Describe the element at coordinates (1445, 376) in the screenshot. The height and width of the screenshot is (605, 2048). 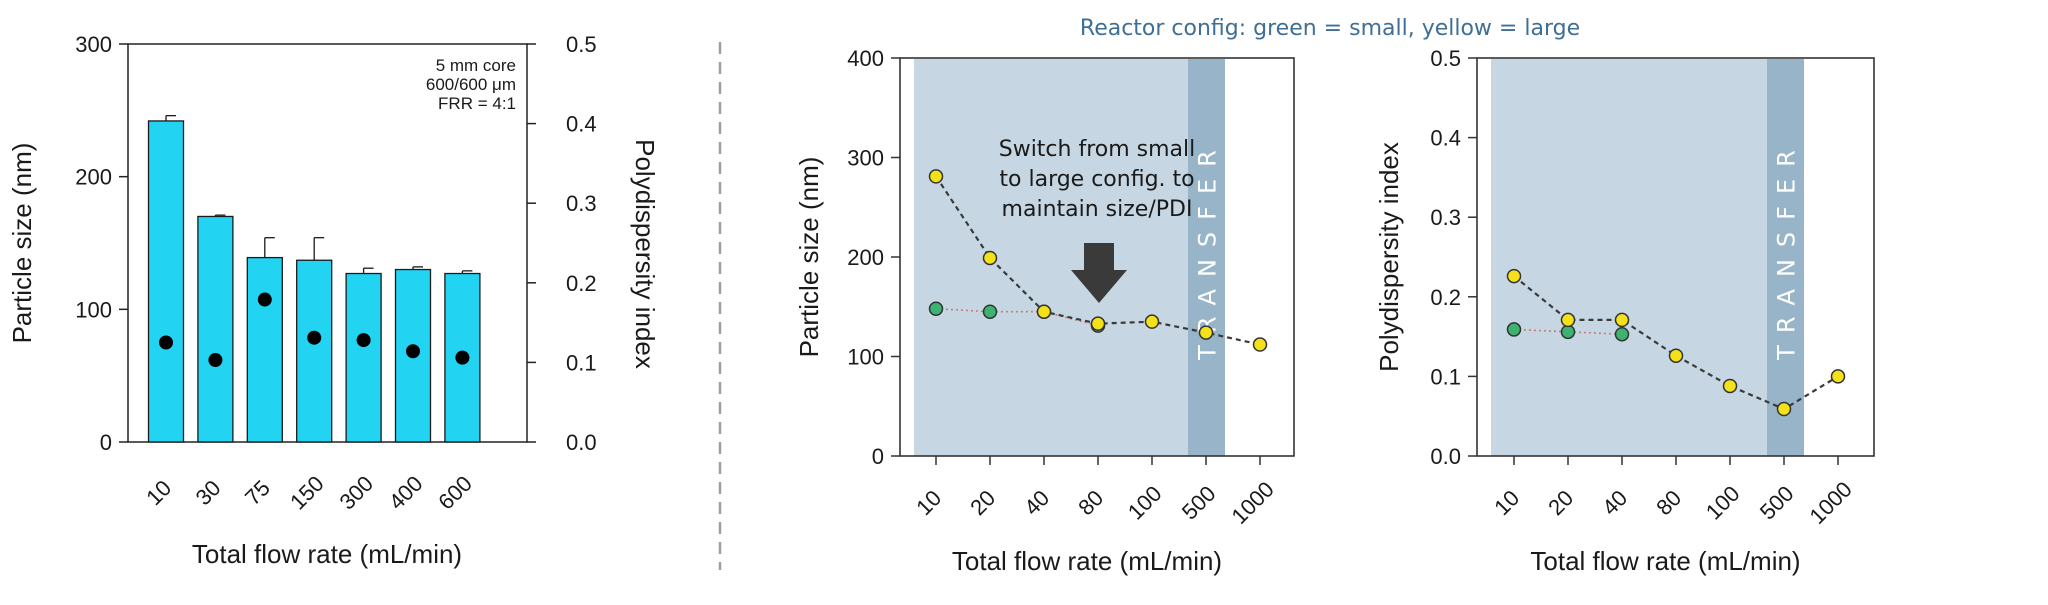
I see `y-tick-label: 0.1` at that location.